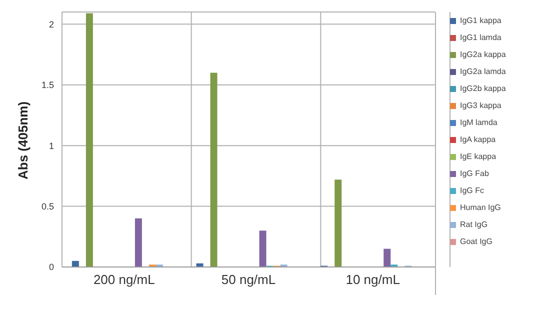  Describe the element at coordinates (483, 71) in the screenshot. I see `legend-label: IgG2a lamda` at that location.